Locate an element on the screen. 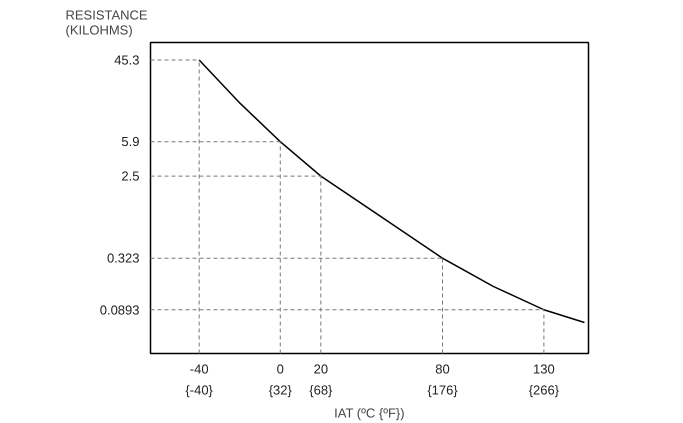  x-axis-title: IAT (ºC {ºF}) is located at coordinates (369, 413).